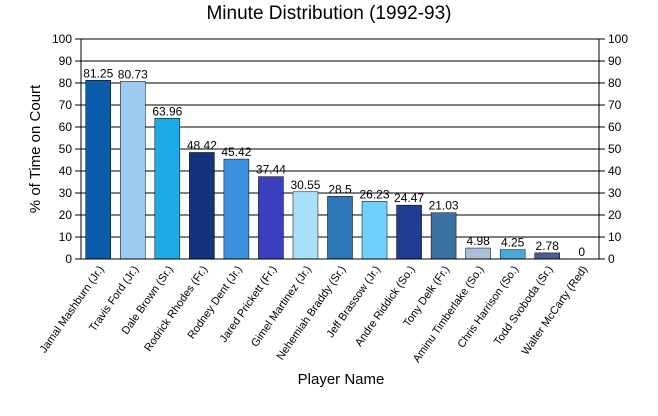  I want to click on y-tick-label-right: 60, so click(615, 127).